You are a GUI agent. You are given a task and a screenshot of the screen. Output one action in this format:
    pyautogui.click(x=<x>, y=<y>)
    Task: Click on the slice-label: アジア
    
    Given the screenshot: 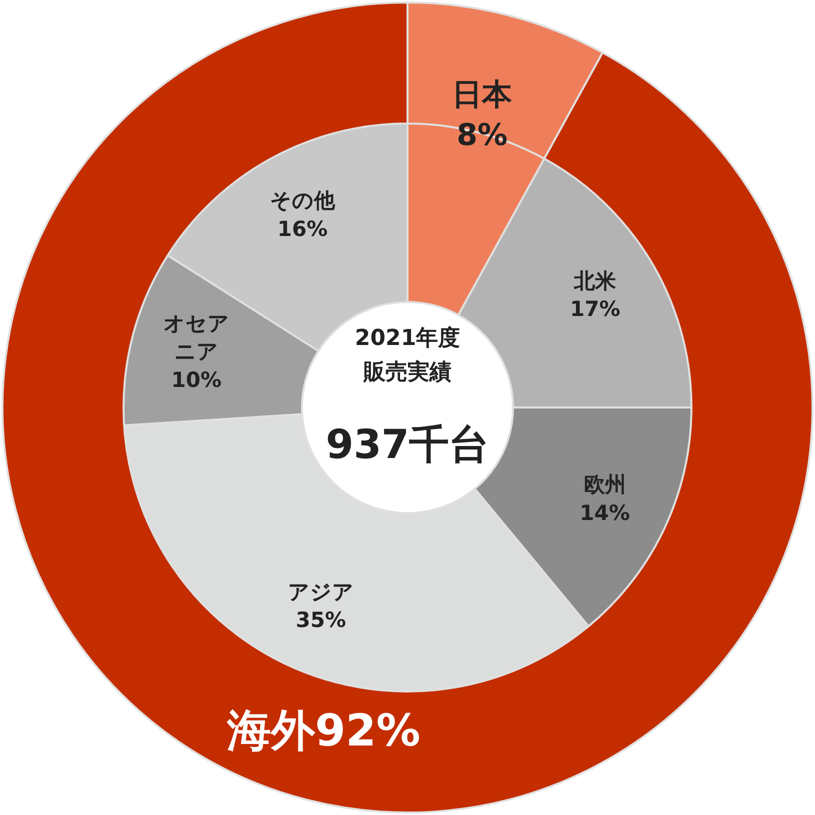 What is the action you would take?
    pyautogui.click(x=321, y=592)
    